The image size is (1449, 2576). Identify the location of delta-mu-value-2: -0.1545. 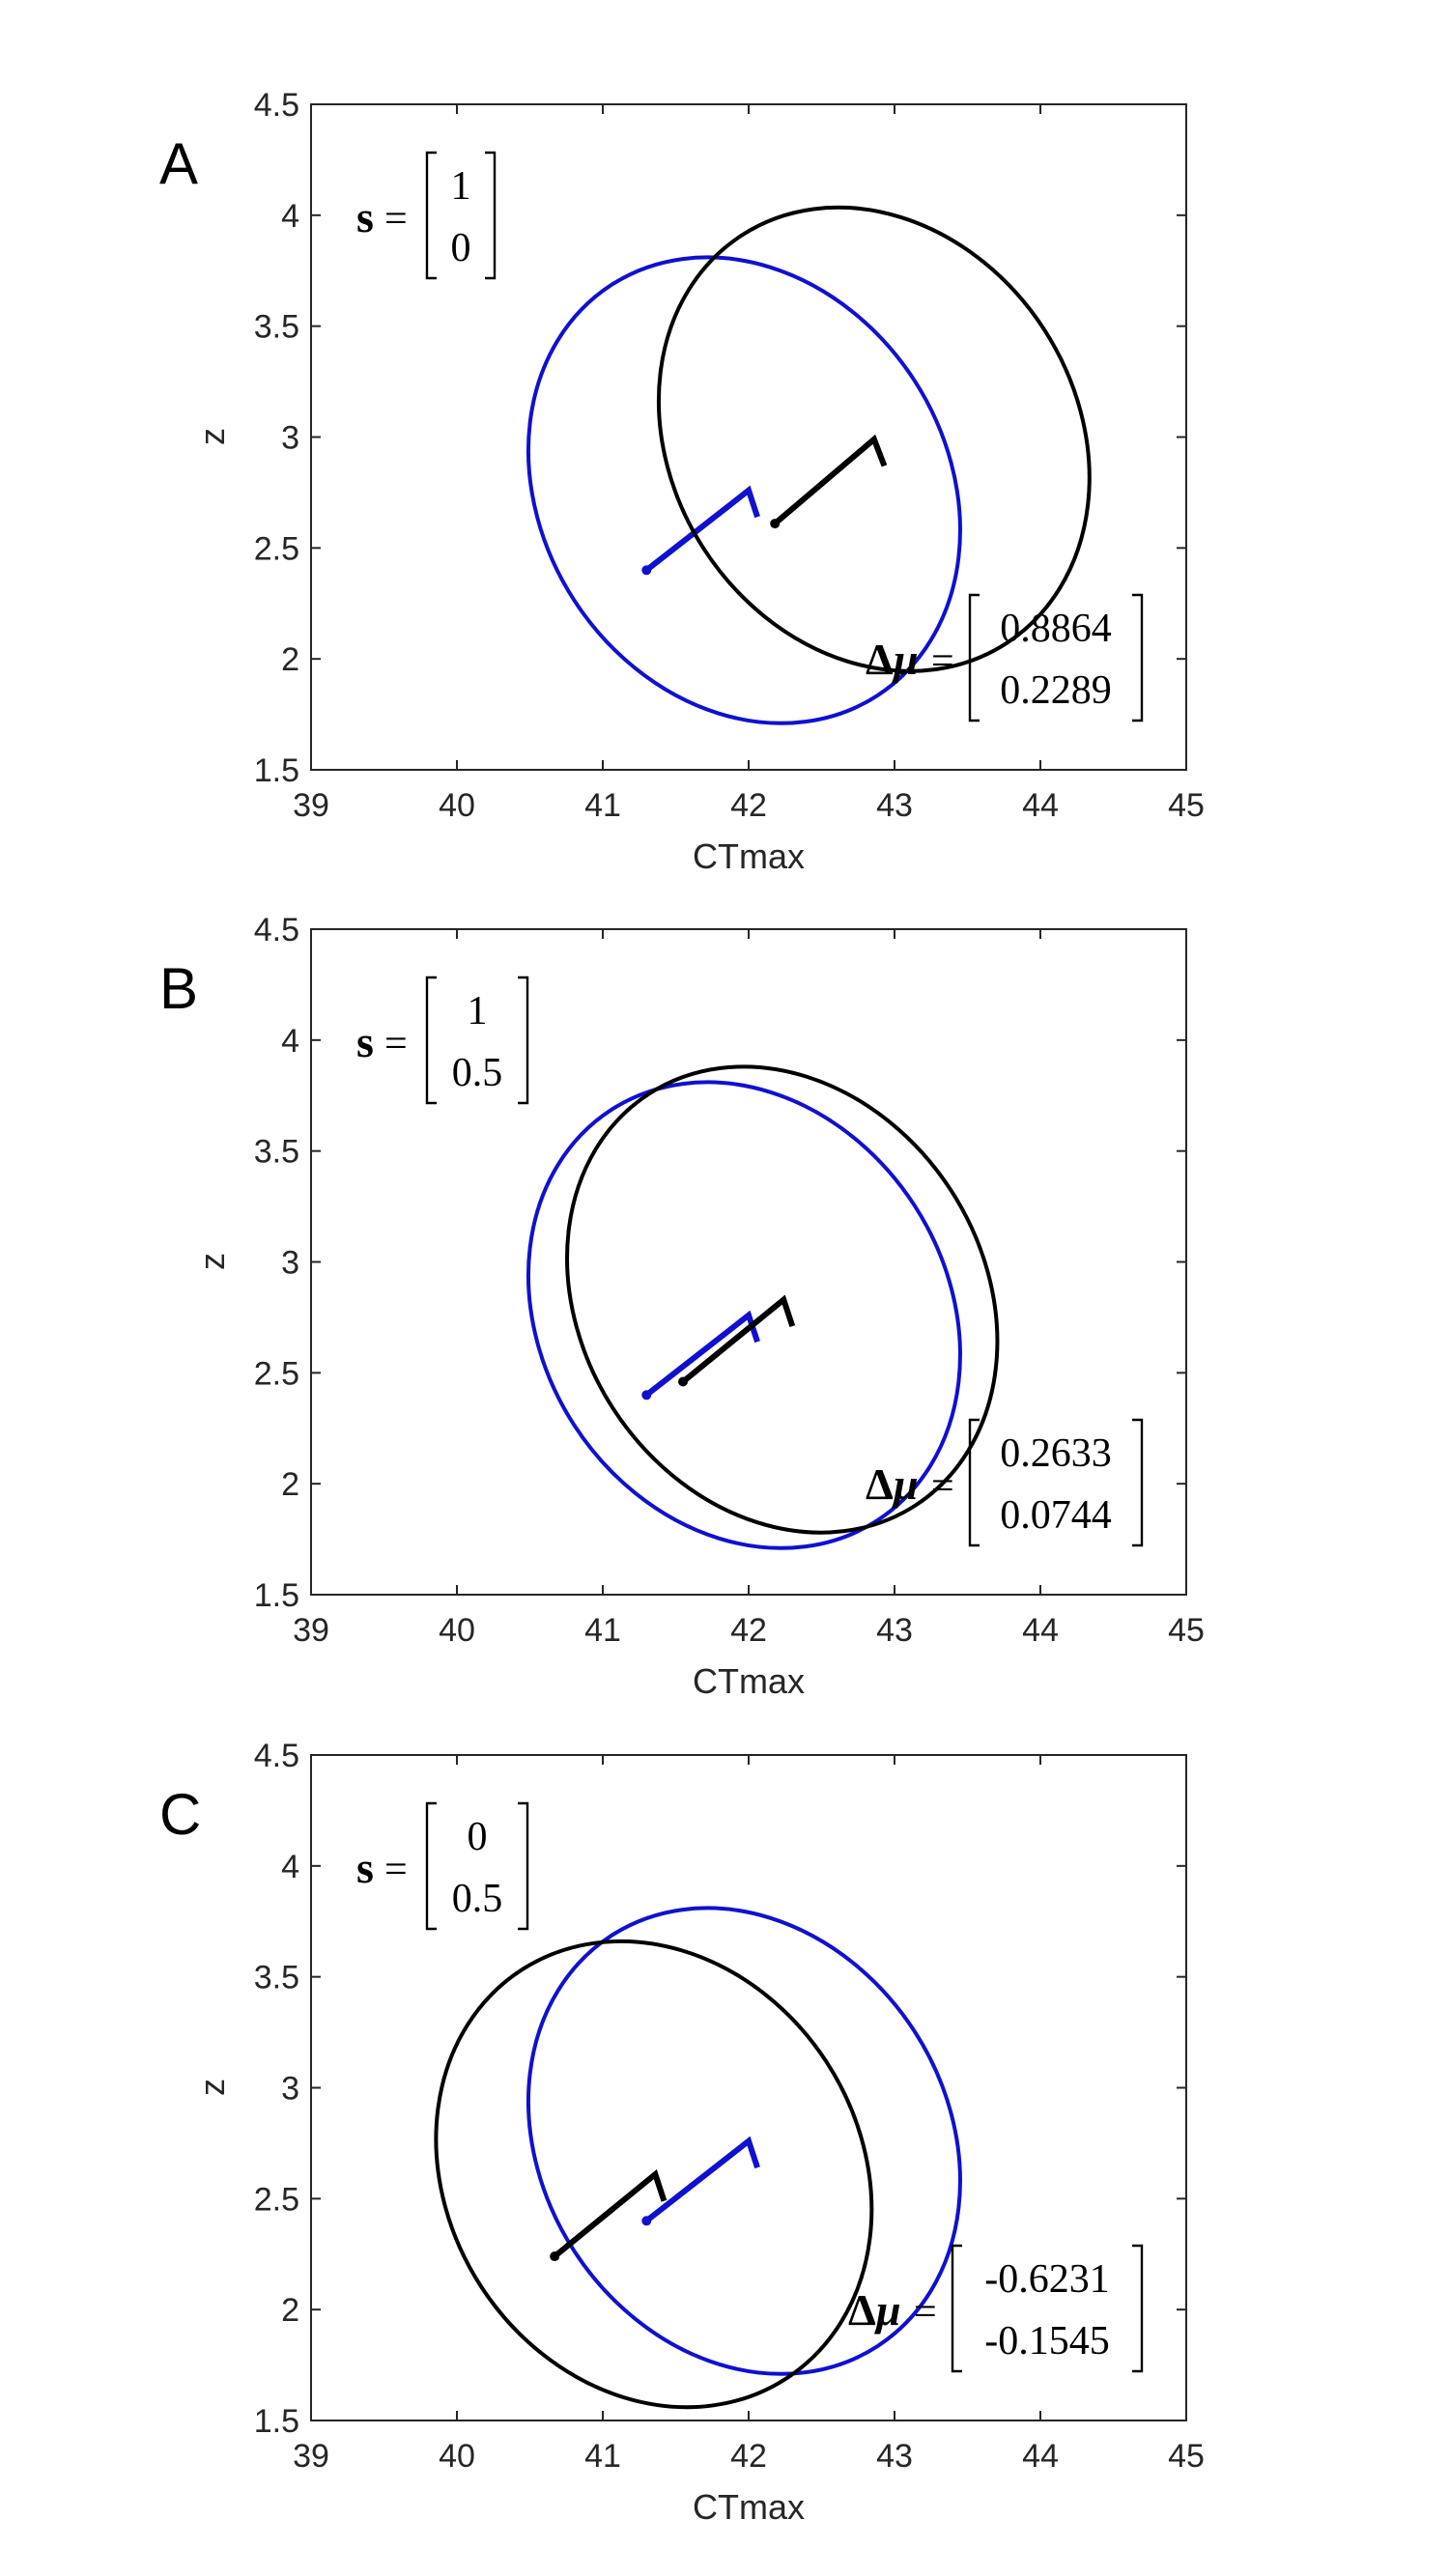
(1047, 2341).